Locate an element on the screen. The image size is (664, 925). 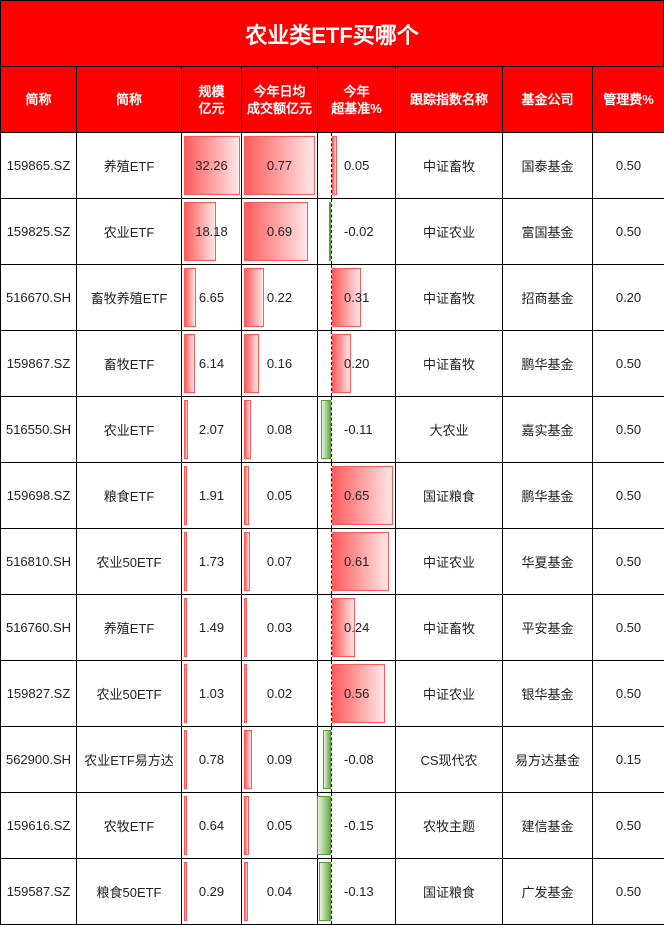
cell-name: 农业50ETF is located at coordinates (129, 693).